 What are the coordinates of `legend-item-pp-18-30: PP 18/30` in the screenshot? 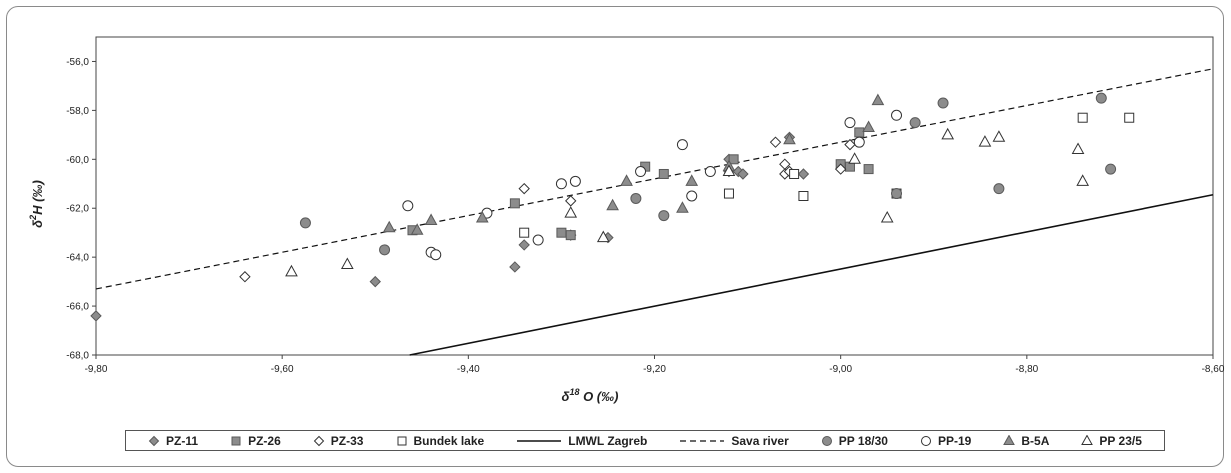 It's located at (854, 441).